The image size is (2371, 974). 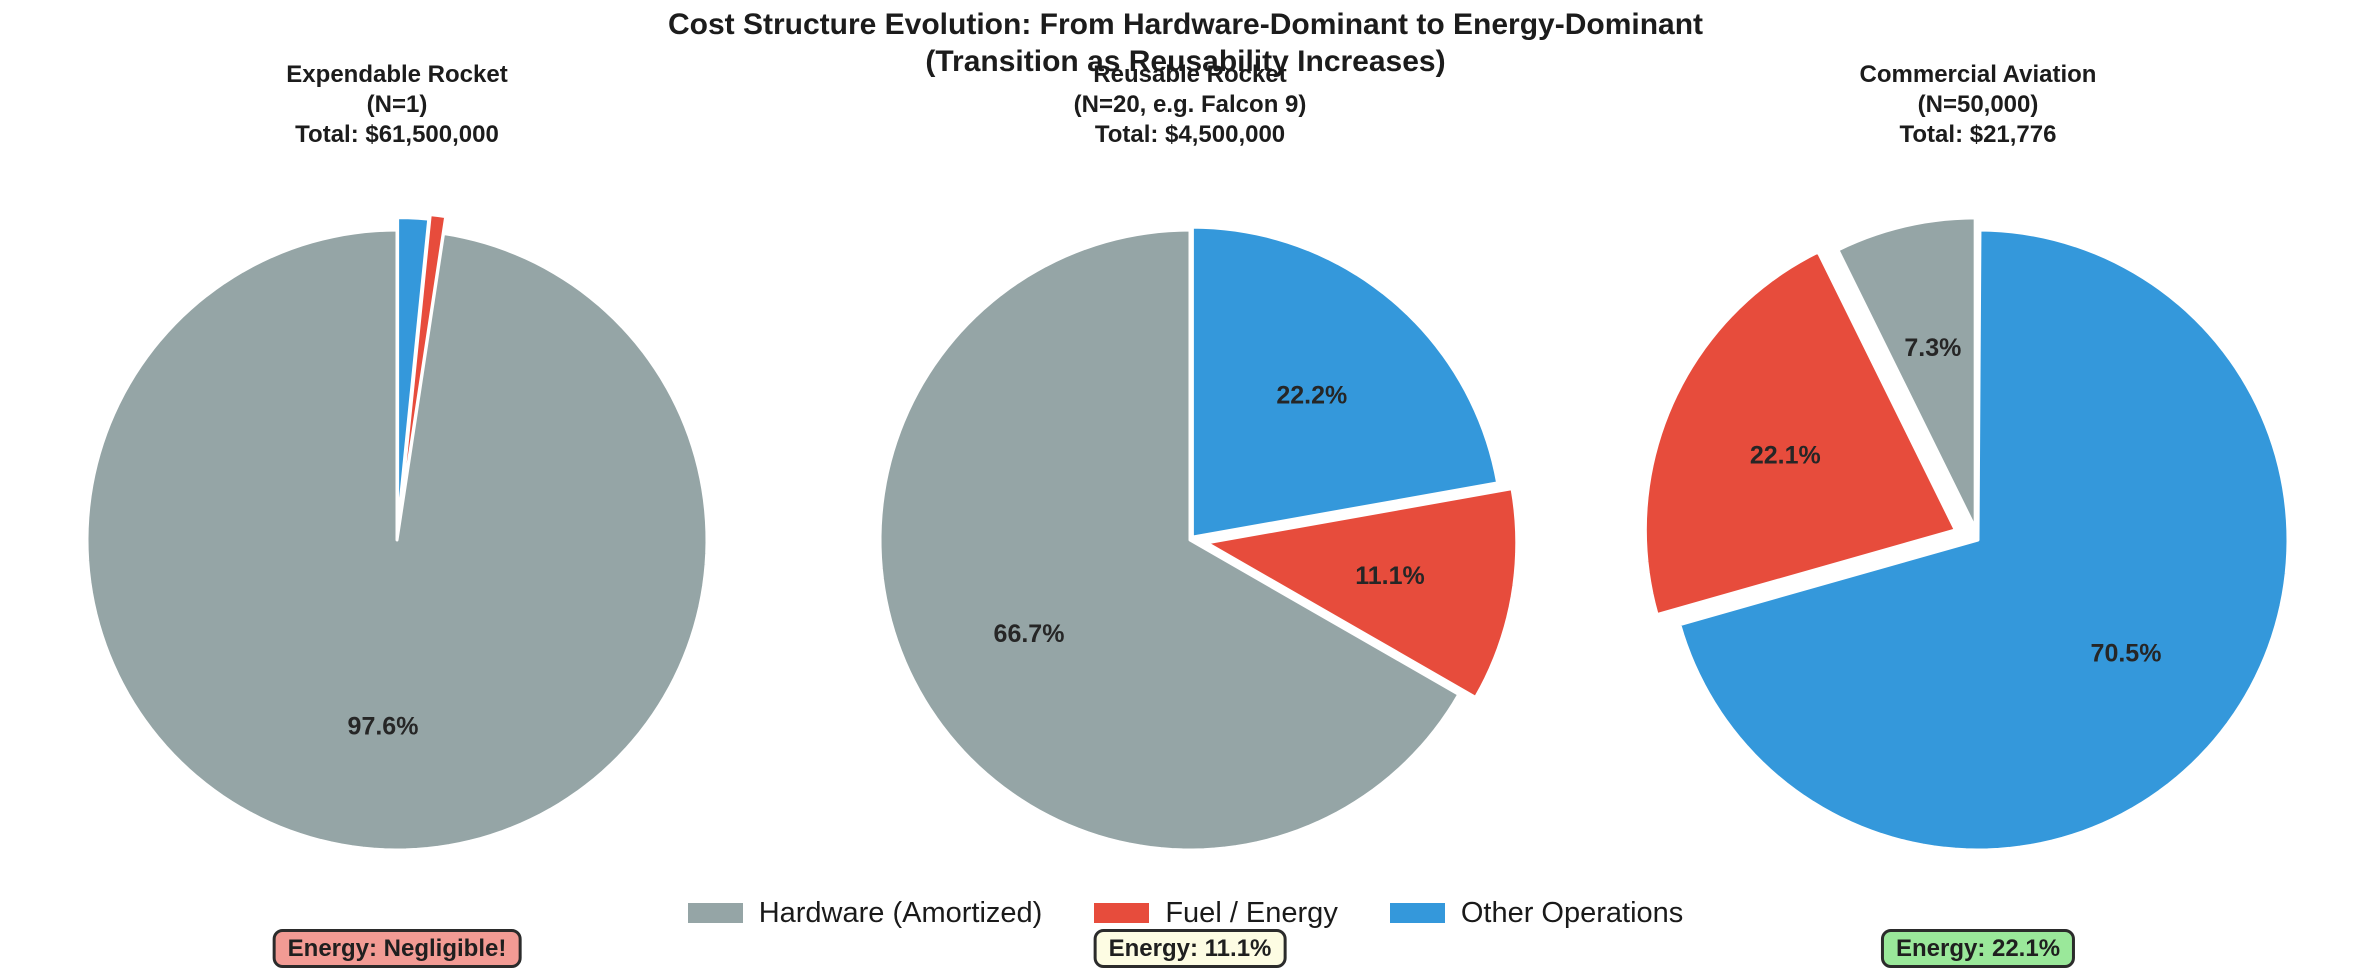 I want to click on pie-percentage-label: 11.1%, so click(x=1390, y=576).